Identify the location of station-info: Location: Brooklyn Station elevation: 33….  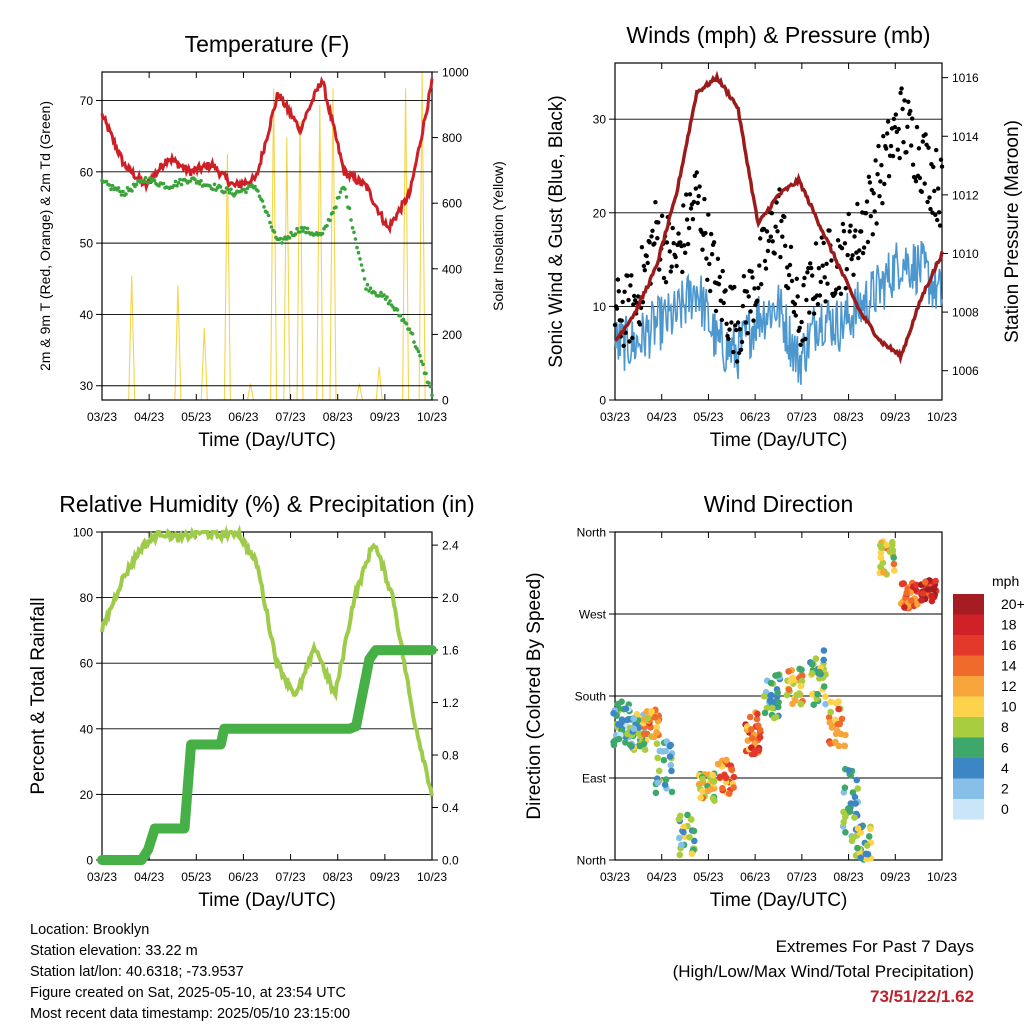
(190, 972).